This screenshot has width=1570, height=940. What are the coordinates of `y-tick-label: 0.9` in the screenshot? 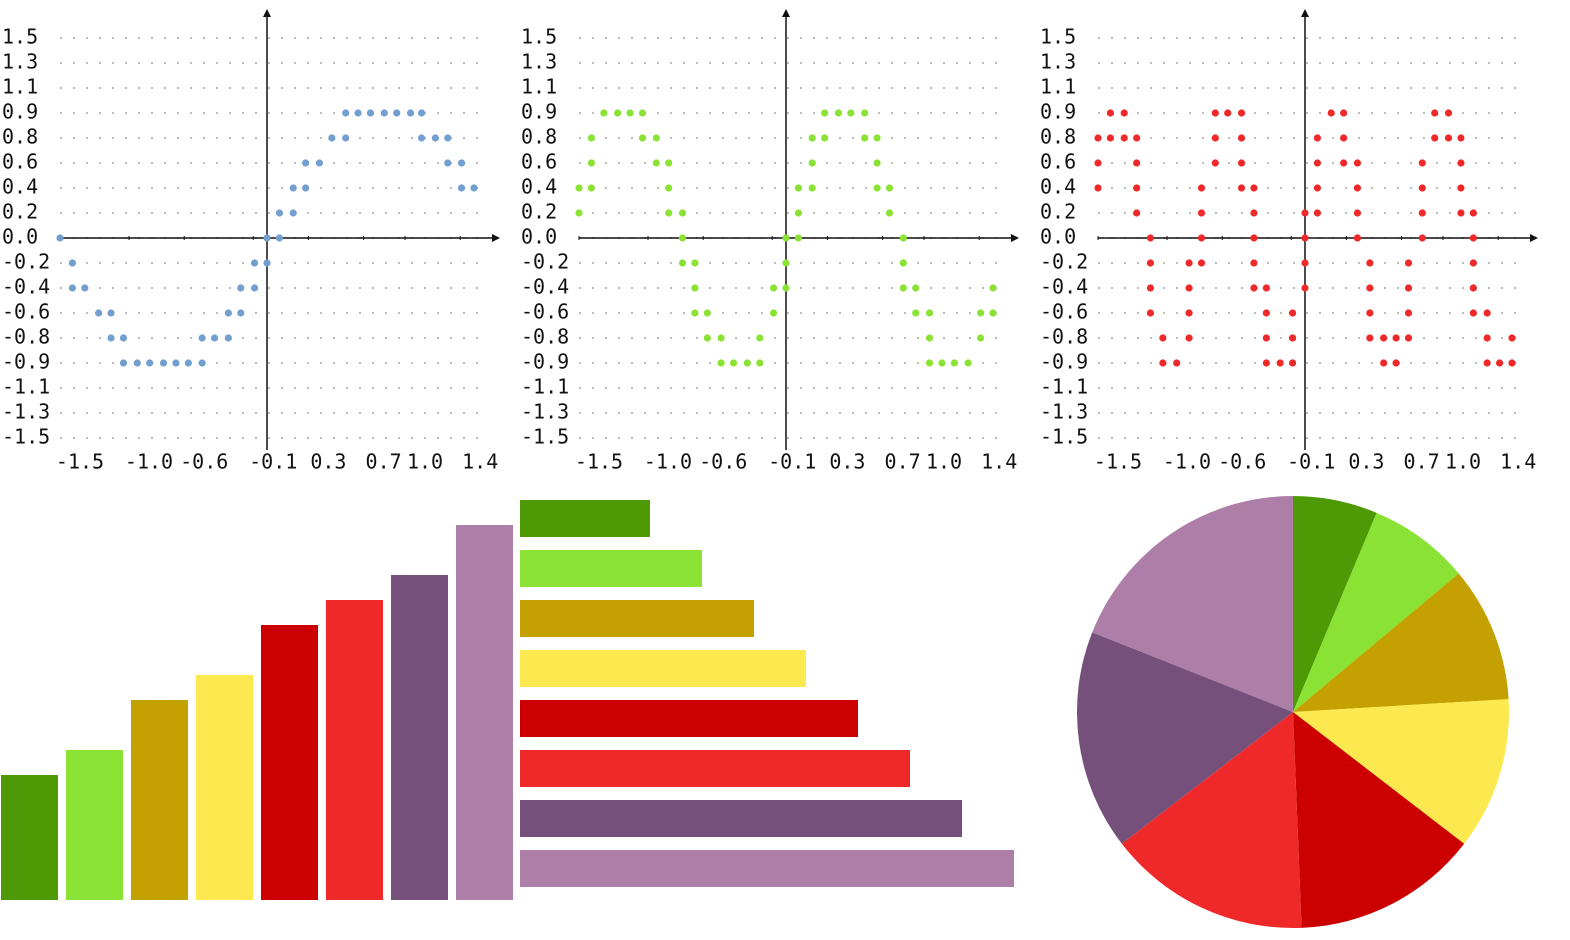 It's located at (1058, 112).